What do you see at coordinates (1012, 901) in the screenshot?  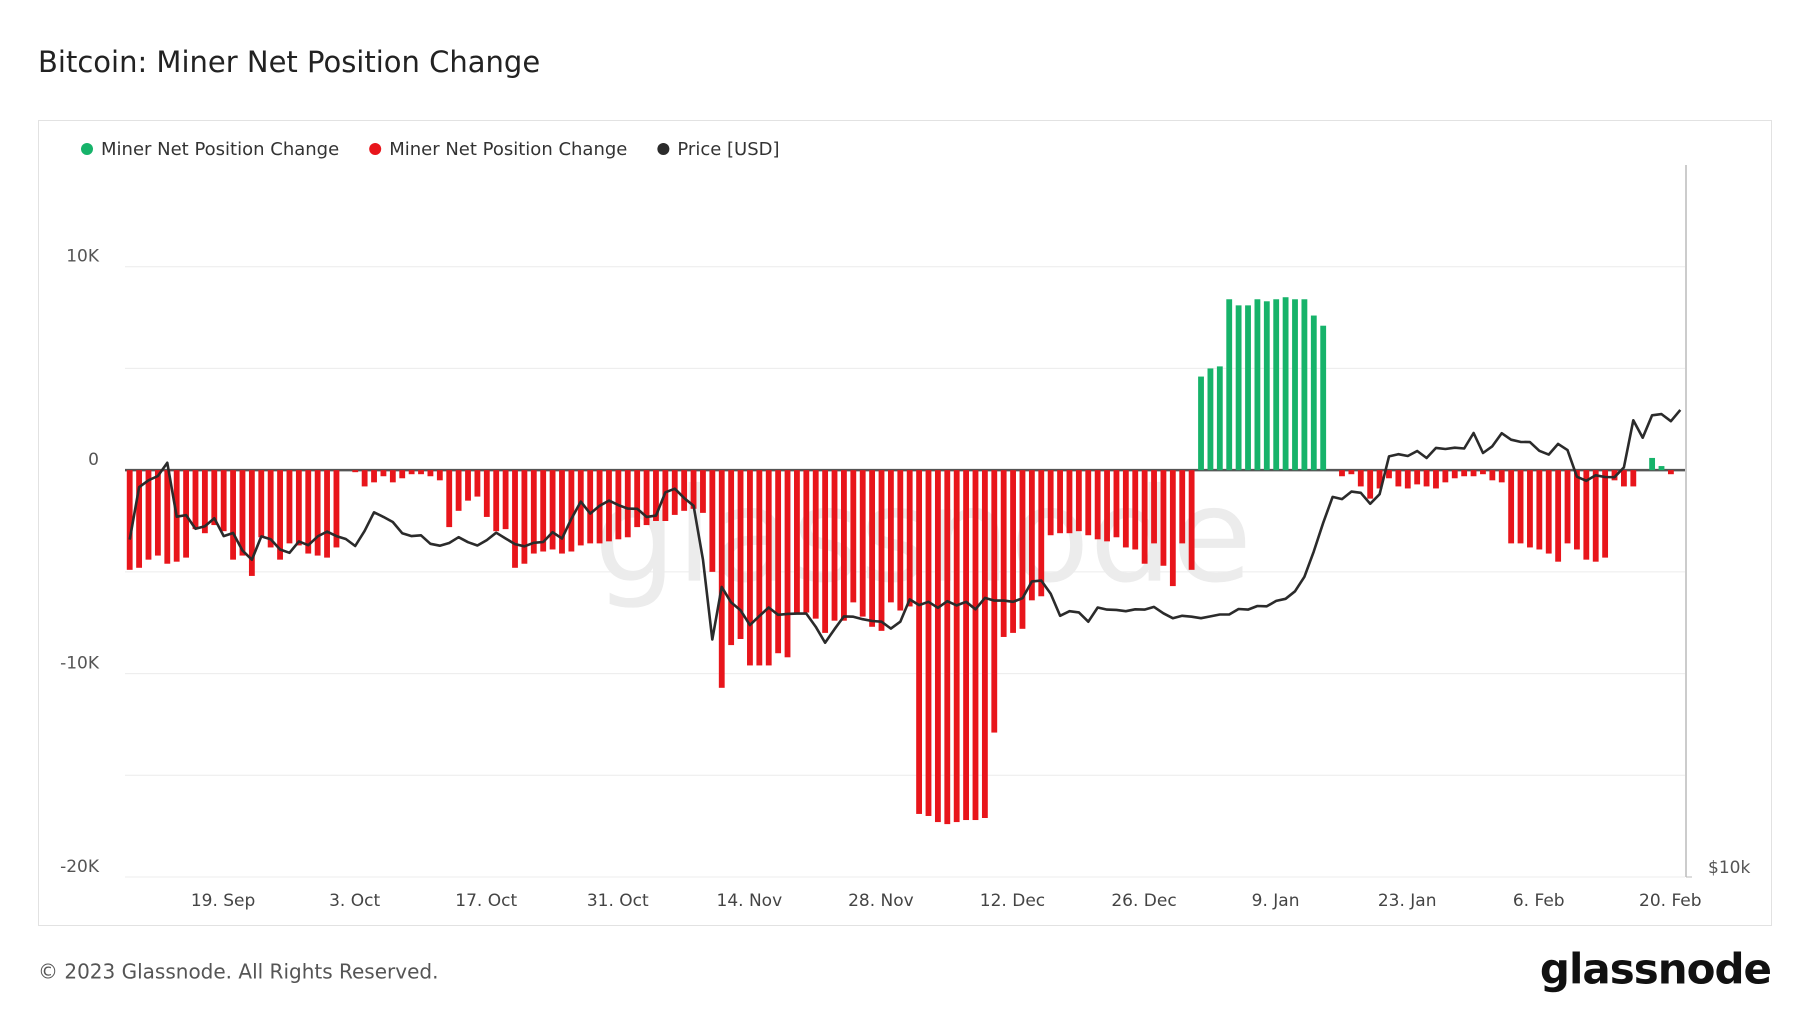 I see `x-tick-label: 12. Dec` at bounding box center [1012, 901].